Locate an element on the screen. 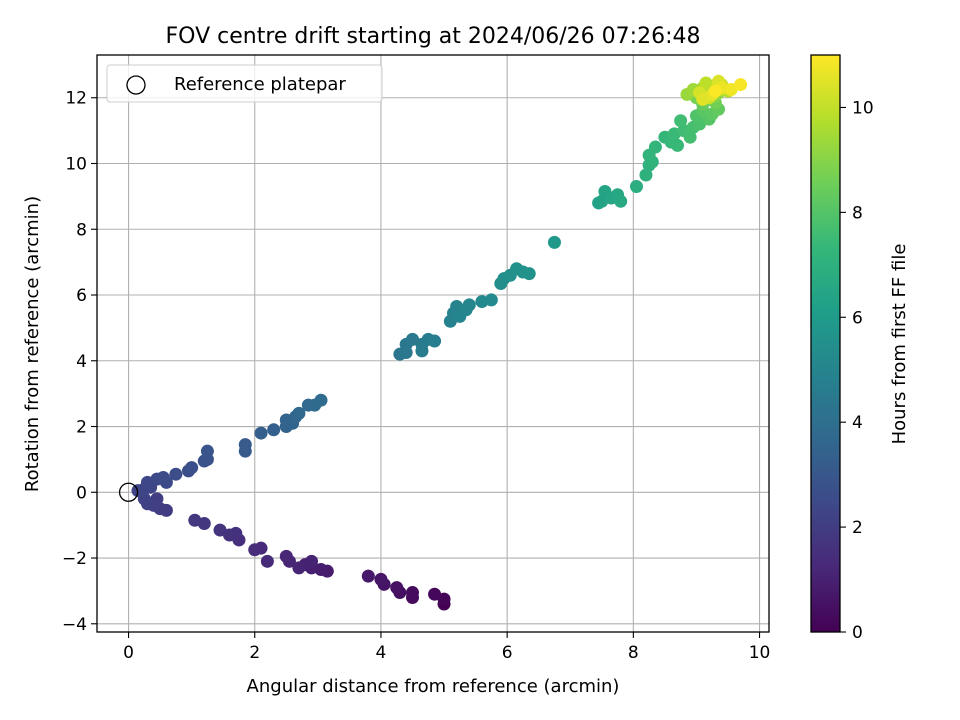  colorbar-label: Hours from first FF file is located at coordinates (899, 344).